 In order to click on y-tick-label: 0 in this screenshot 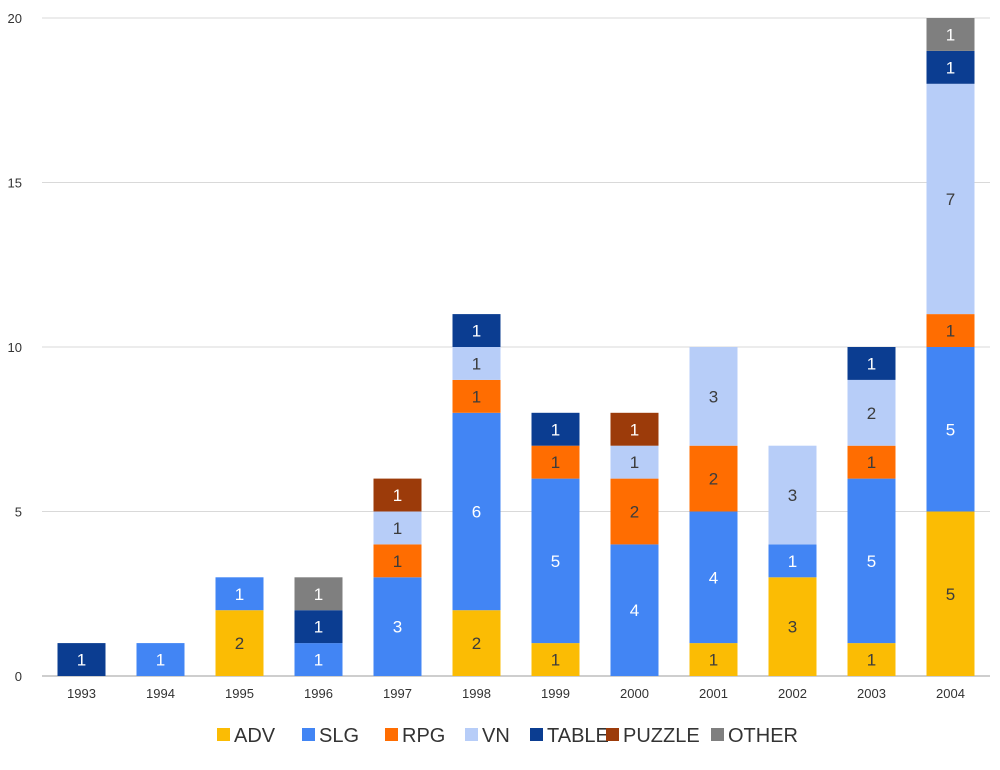, I will do `click(18, 676)`.